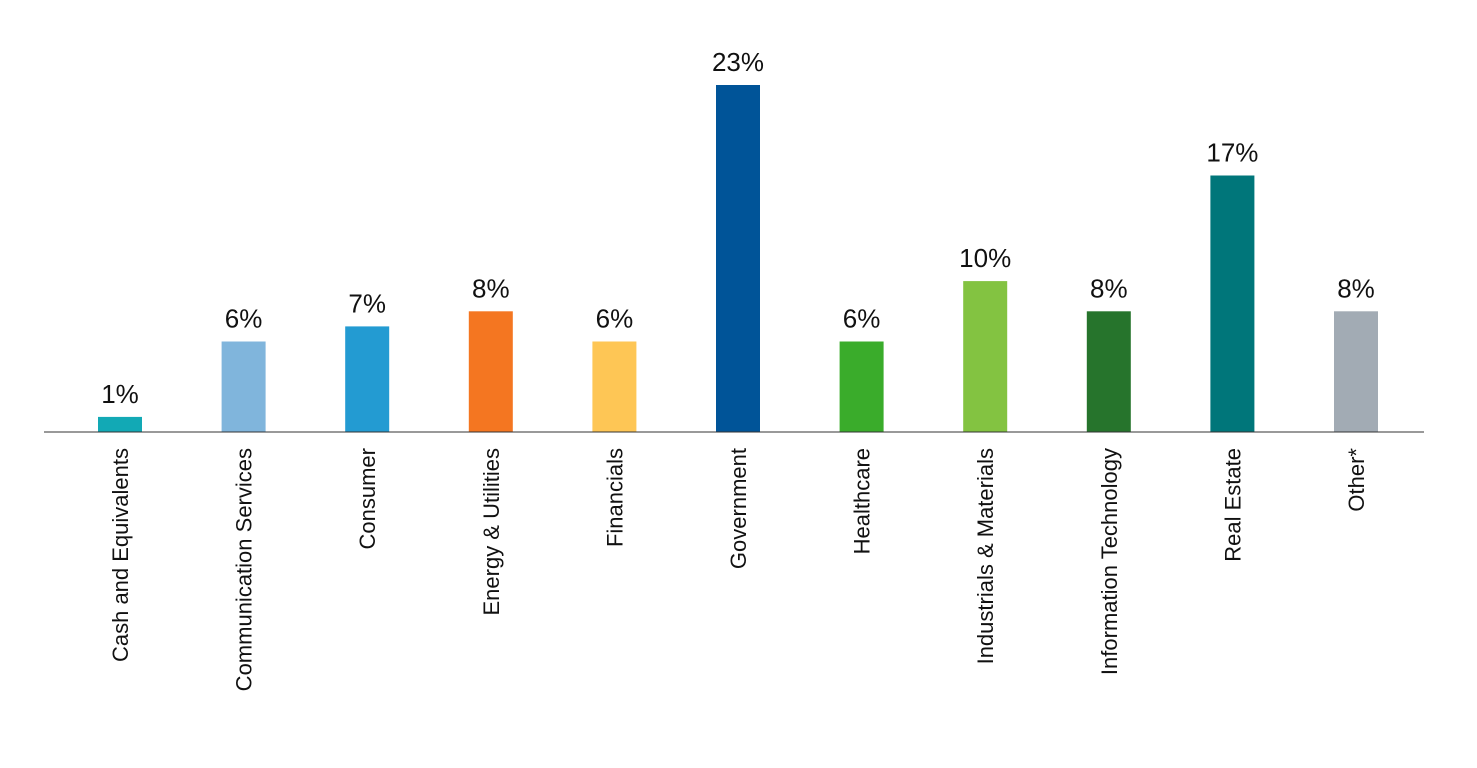 Image resolution: width=1477 pixels, height=768 pixels. I want to click on category-label: Industrials & Materials, so click(985, 556).